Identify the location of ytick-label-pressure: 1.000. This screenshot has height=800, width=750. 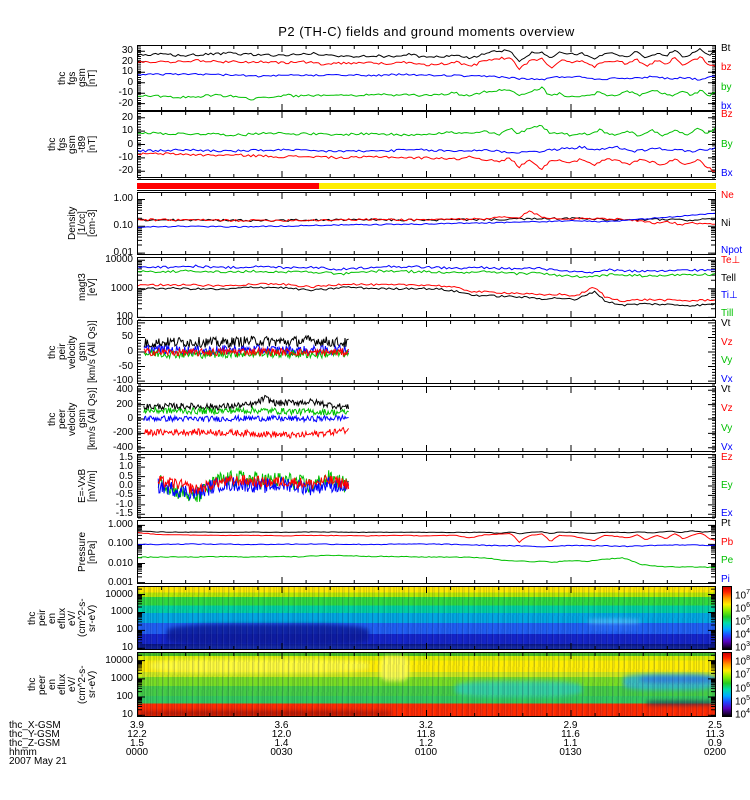
(120, 525).